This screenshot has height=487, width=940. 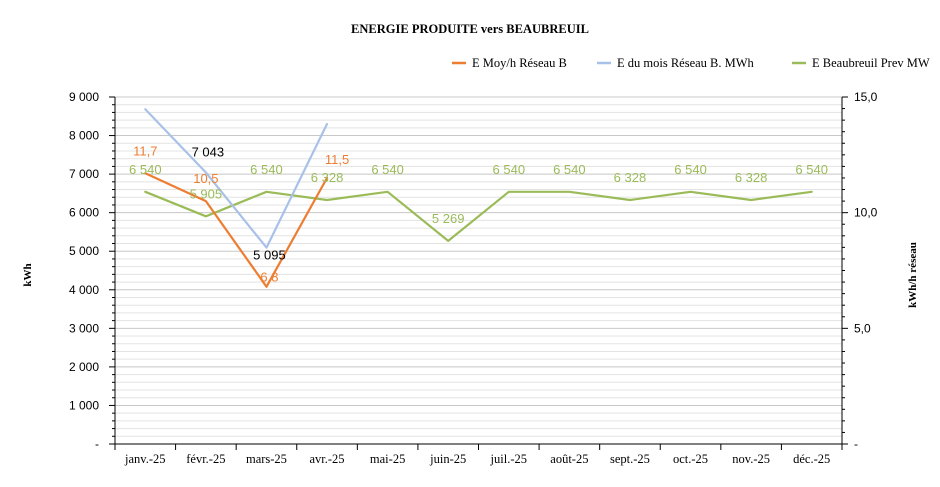 What do you see at coordinates (145, 459) in the screenshot?
I see `x-tick-label: janv.-25` at bounding box center [145, 459].